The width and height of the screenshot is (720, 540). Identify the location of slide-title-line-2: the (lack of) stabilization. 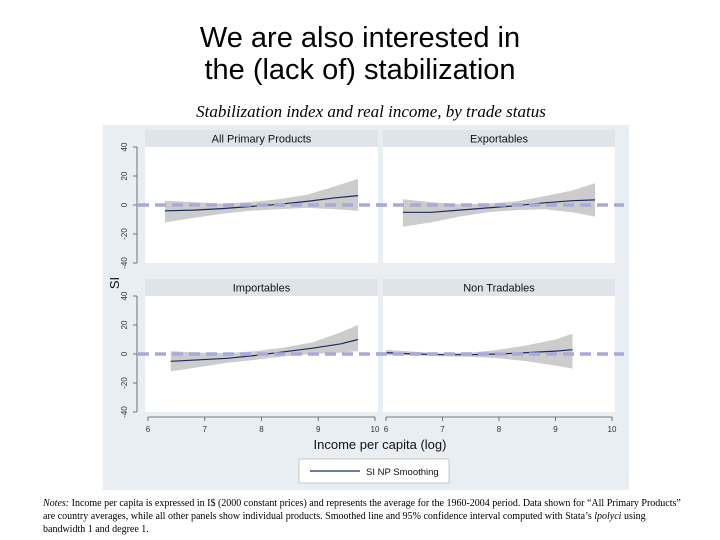
(360, 70).